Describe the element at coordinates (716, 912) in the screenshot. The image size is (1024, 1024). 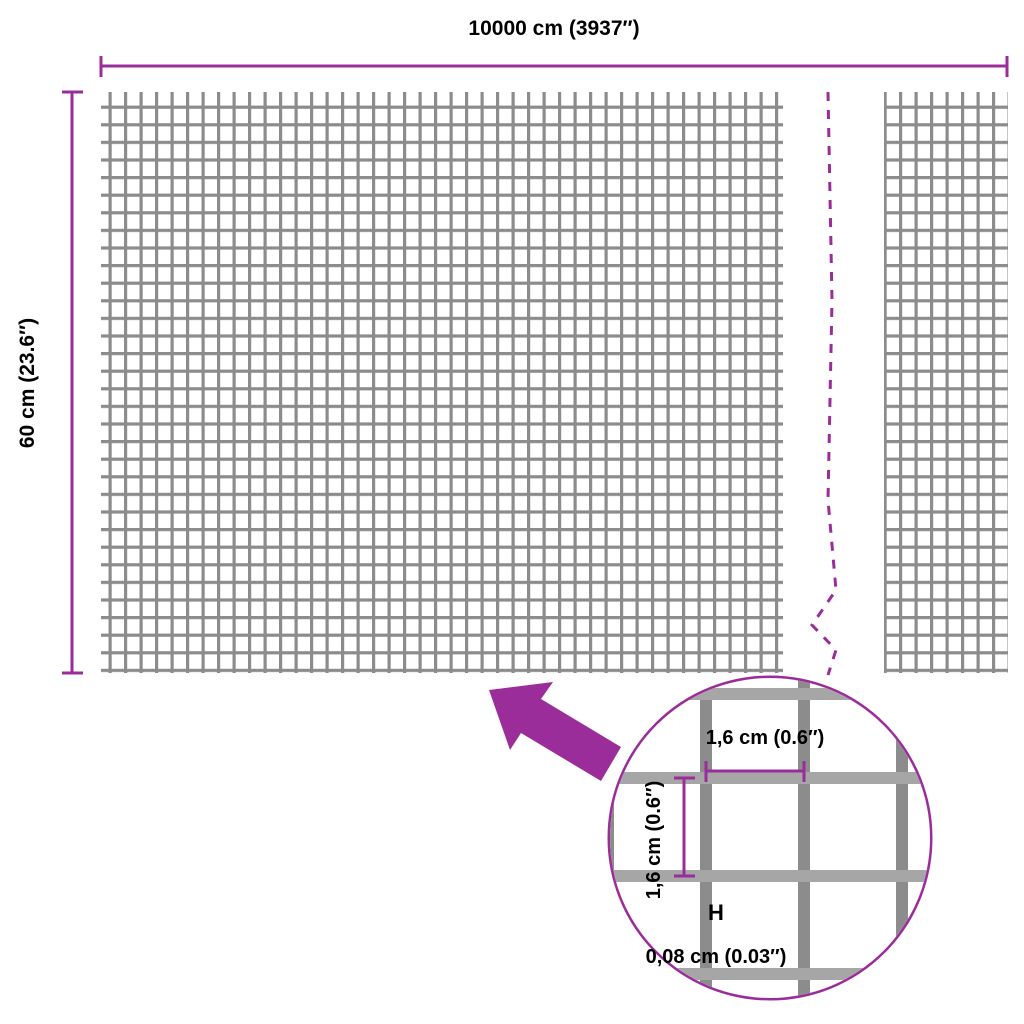
I see `wire-marker: H` at that location.